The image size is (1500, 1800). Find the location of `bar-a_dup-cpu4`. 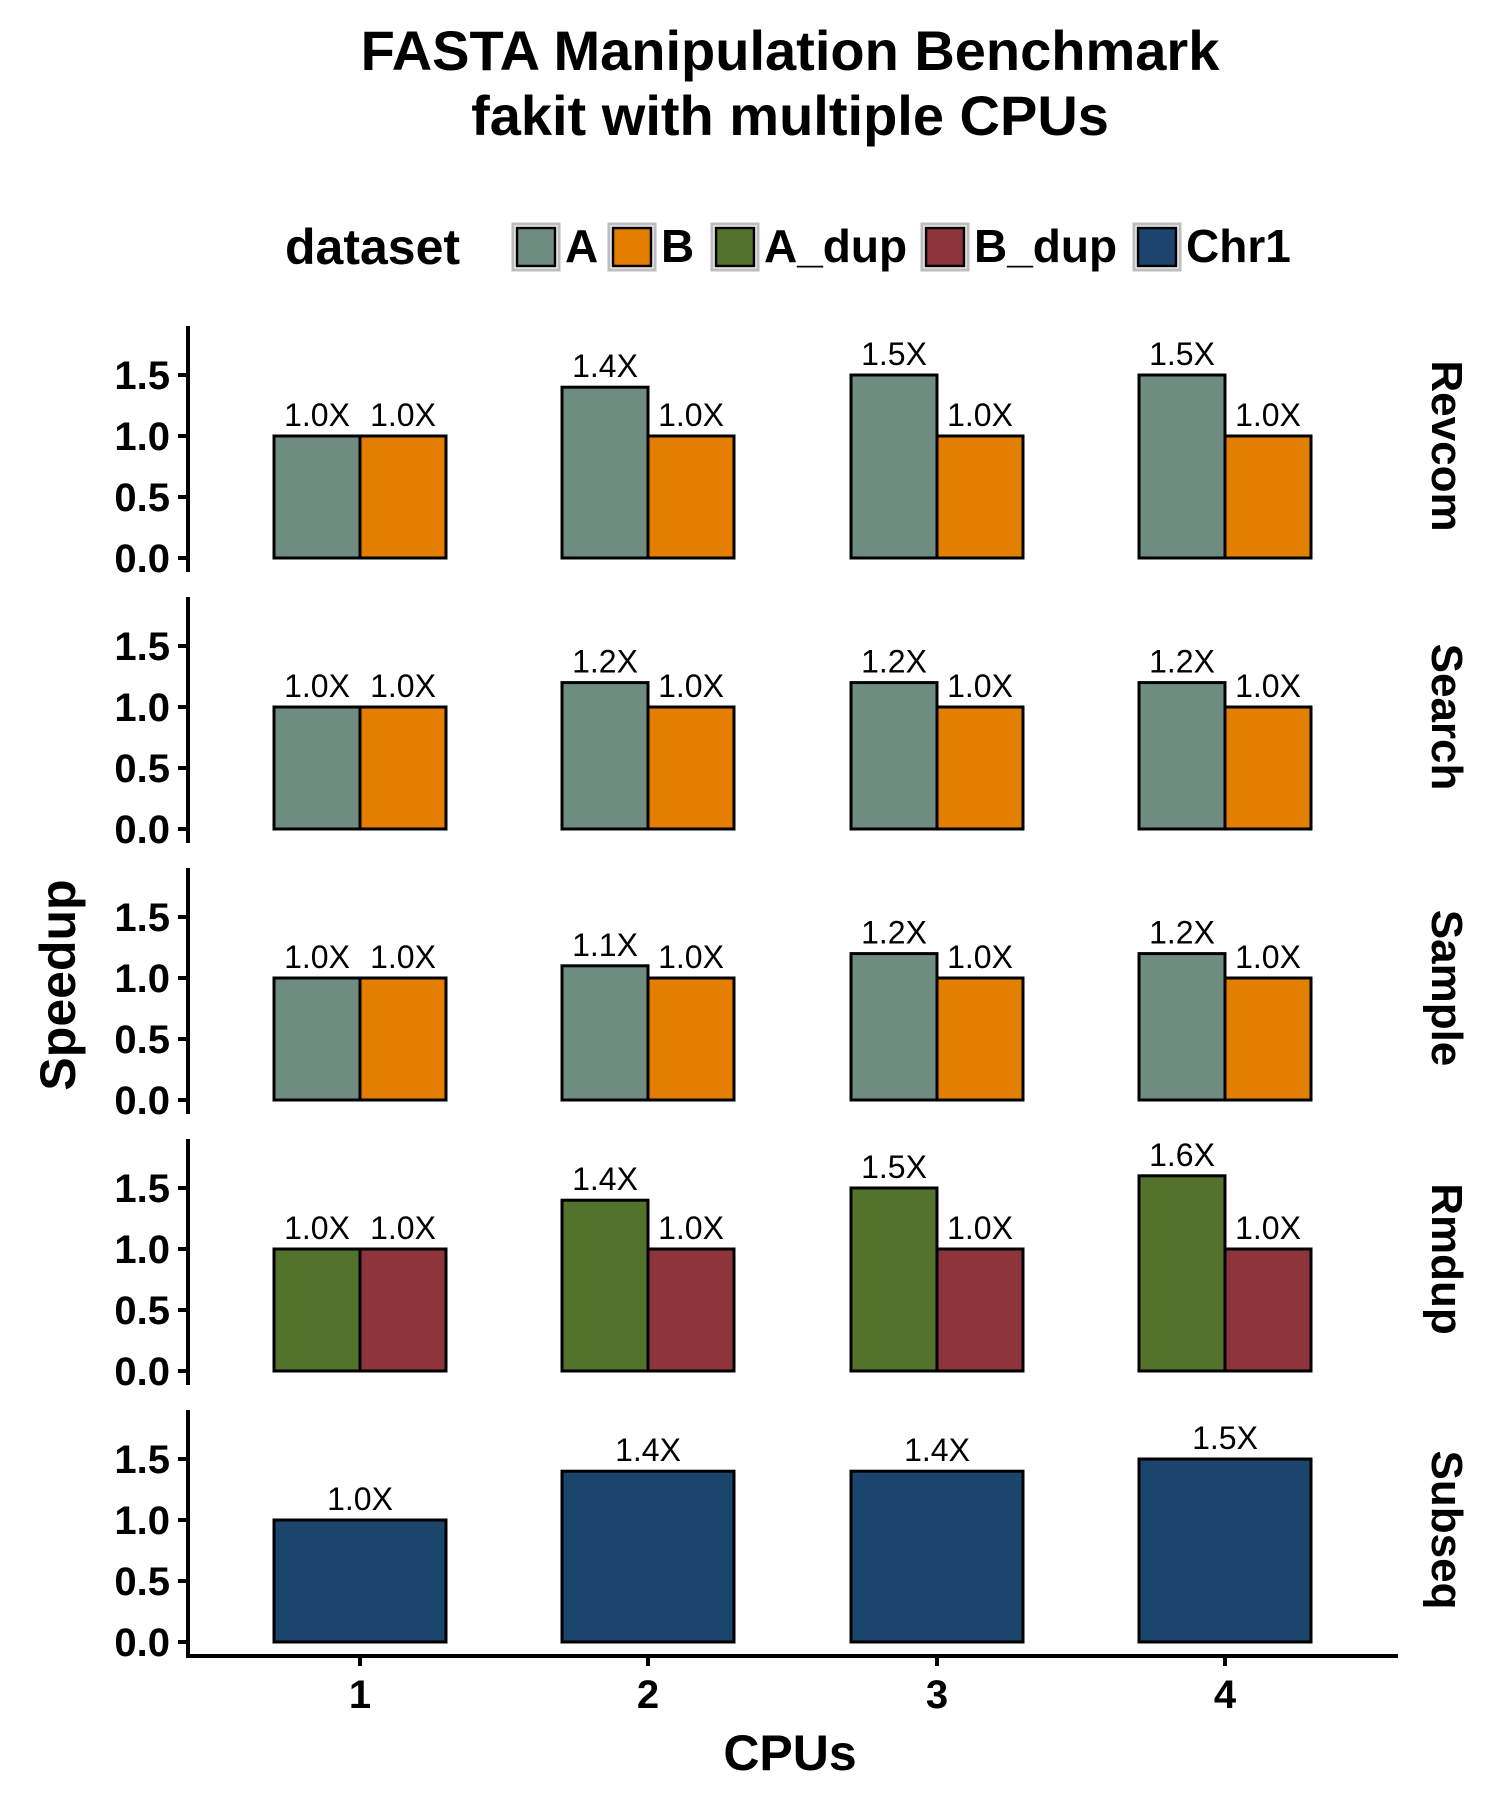

bar-a_dup-cpu4 is located at coordinates (1182, 1273).